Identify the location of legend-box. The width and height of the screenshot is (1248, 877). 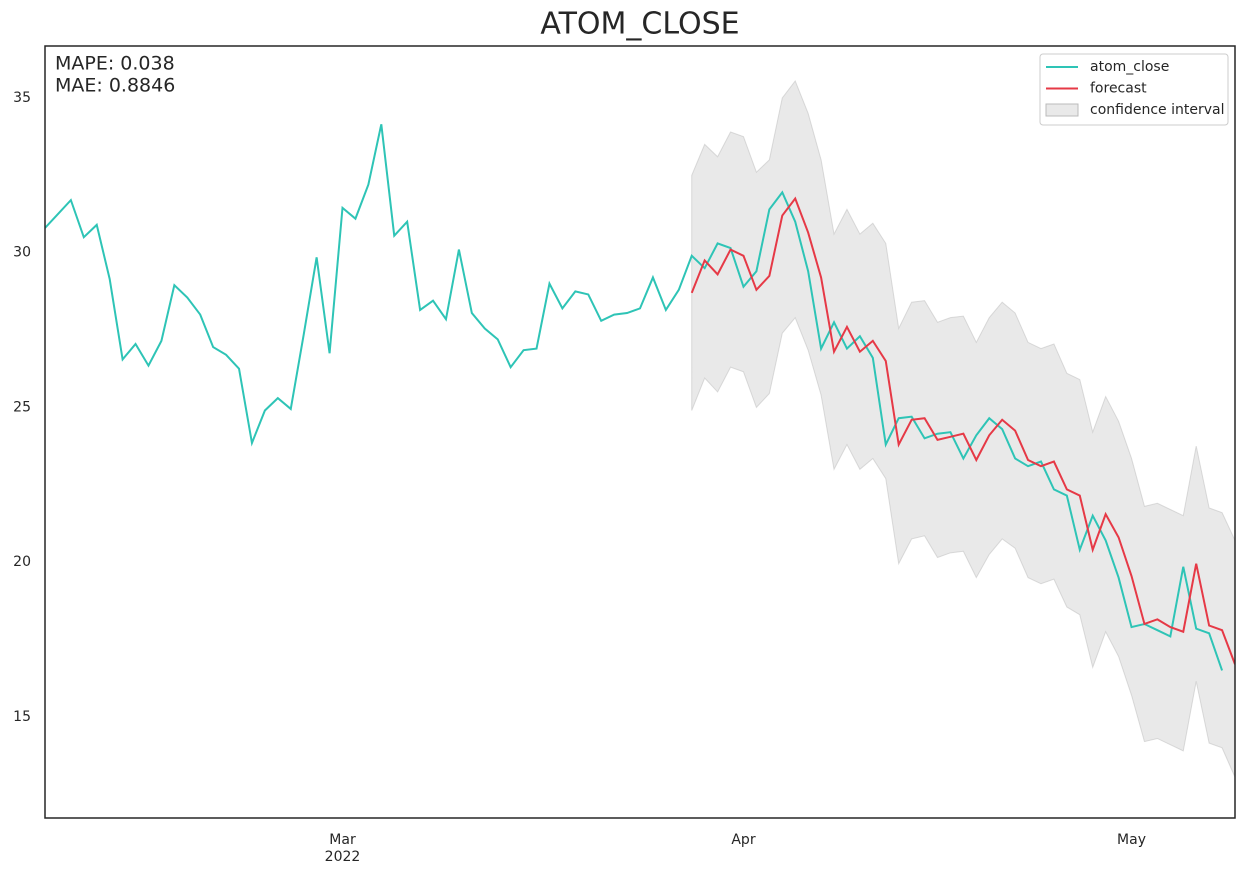
(1134, 89).